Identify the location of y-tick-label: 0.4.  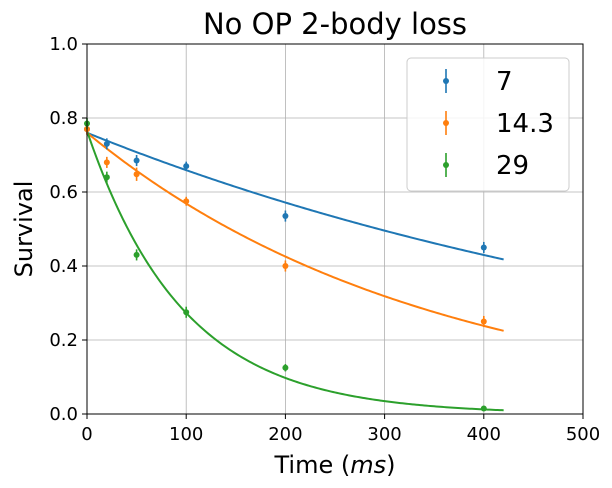
(63, 266).